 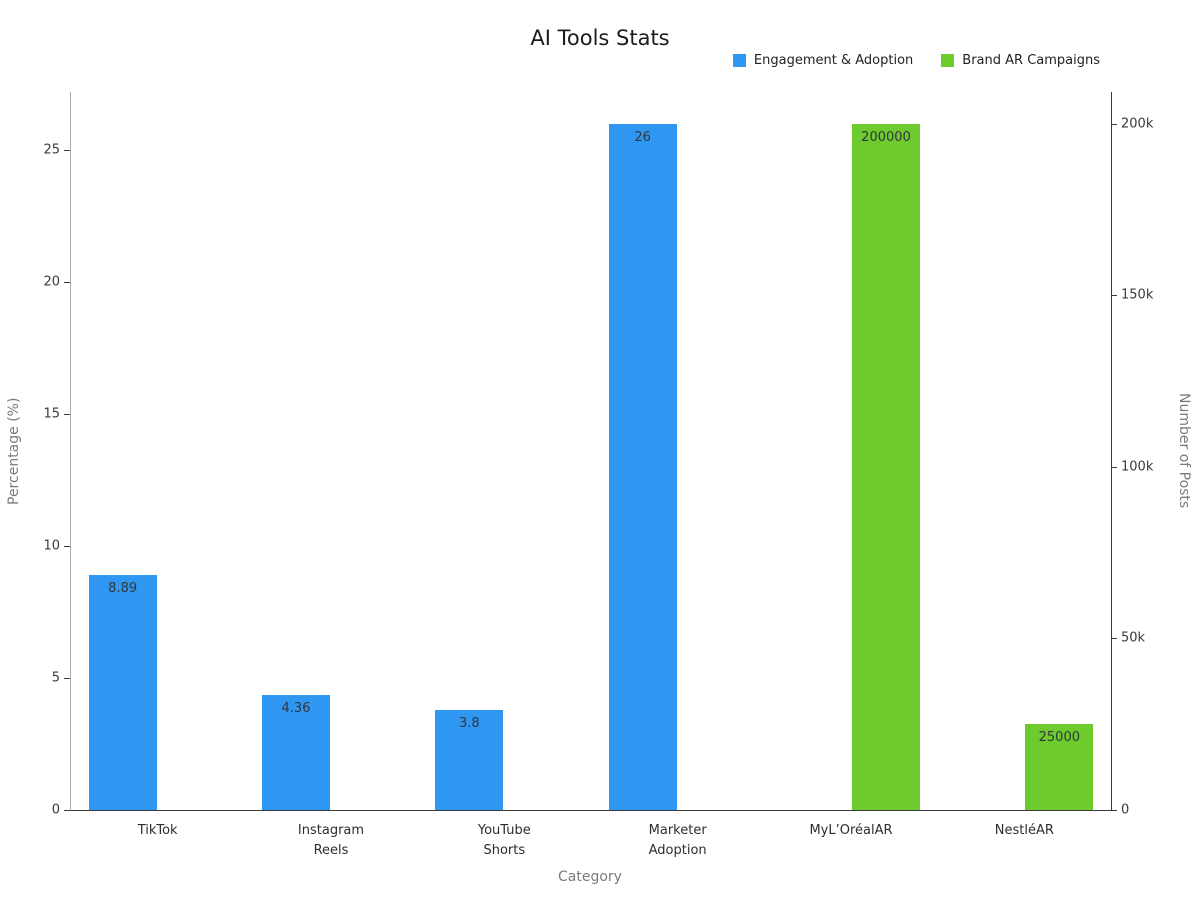 What do you see at coordinates (14, 451) in the screenshot?
I see `y-axis-title-left: Percentage (%)` at bounding box center [14, 451].